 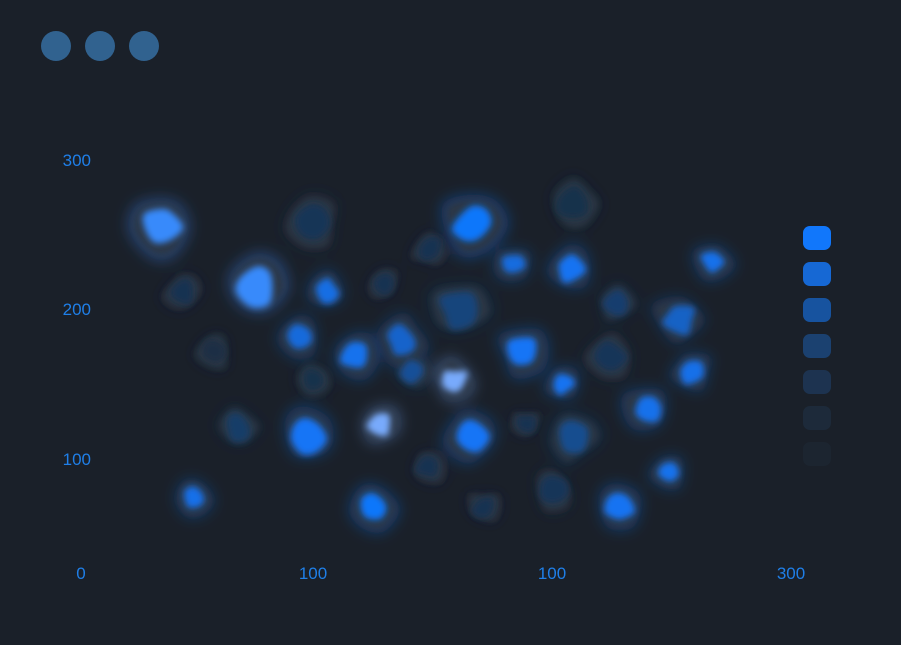 What do you see at coordinates (76, 160) in the screenshot?
I see `y-tick-label: 300` at bounding box center [76, 160].